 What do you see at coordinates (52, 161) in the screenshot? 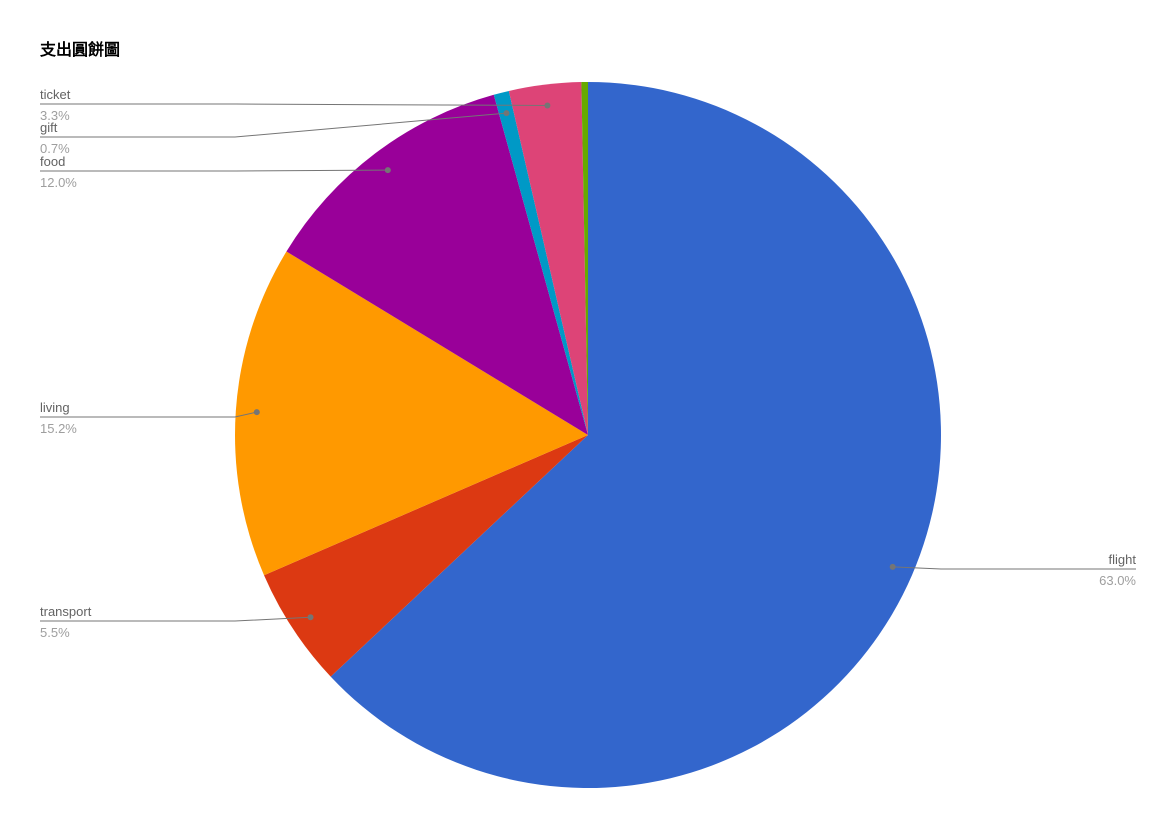
I see `slice-label-food: food` at bounding box center [52, 161].